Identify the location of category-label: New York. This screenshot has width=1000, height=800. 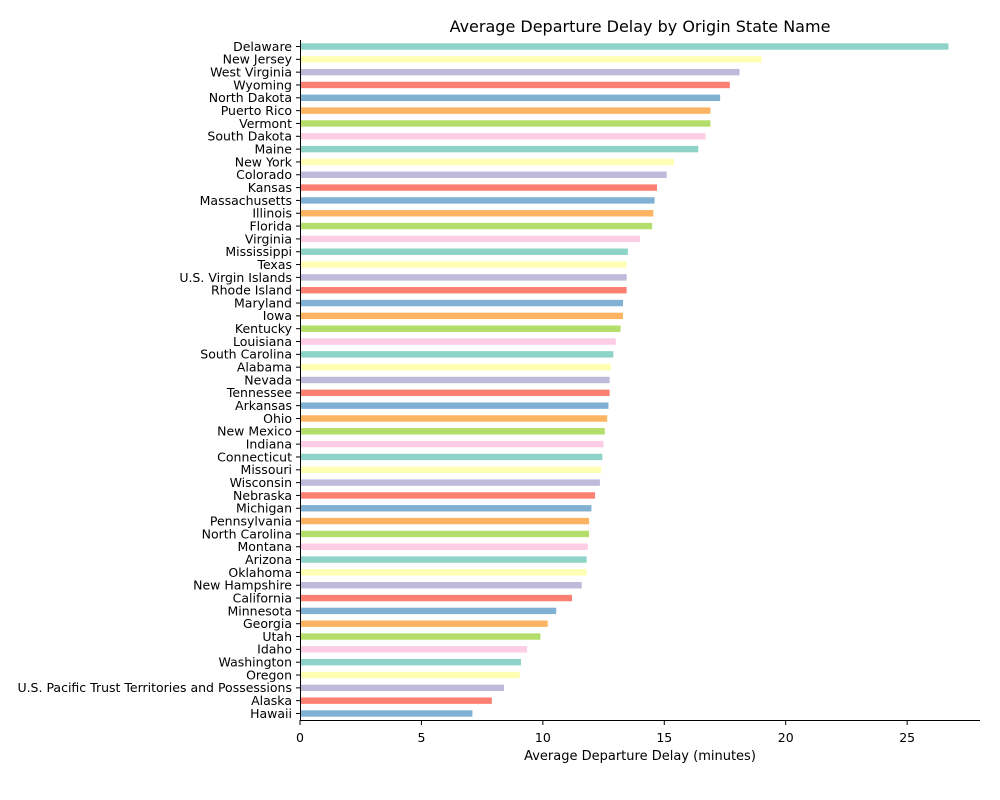
(264, 161).